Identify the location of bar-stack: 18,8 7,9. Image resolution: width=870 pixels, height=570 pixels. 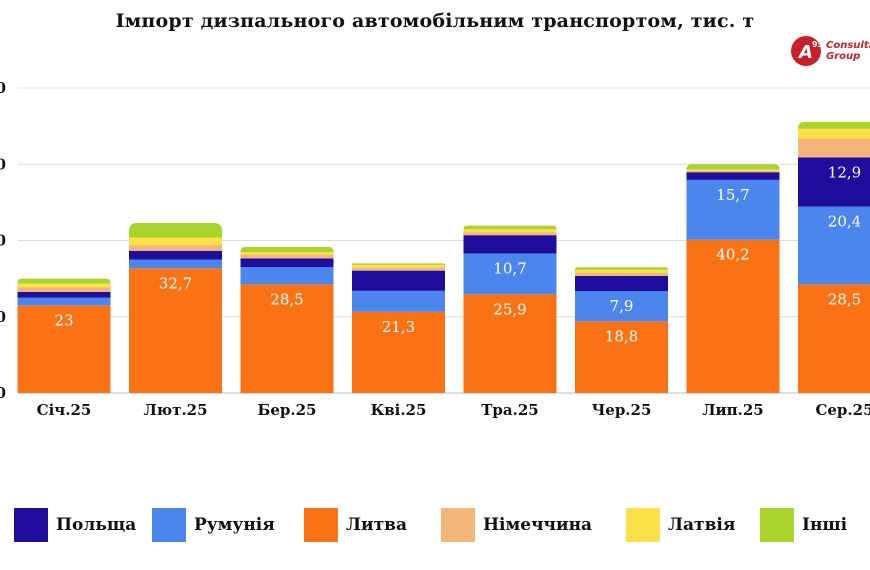
(621, 330).